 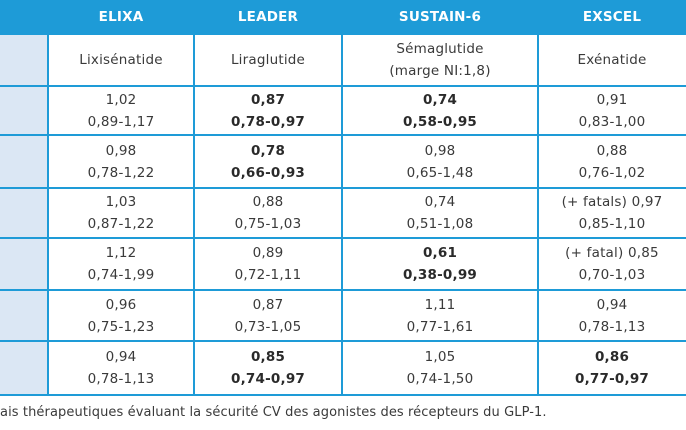 What do you see at coordinates (612, 379) in the screenshot?
I see `confidence-interval: 0,77-0,97` at bounding box center [612, 379].